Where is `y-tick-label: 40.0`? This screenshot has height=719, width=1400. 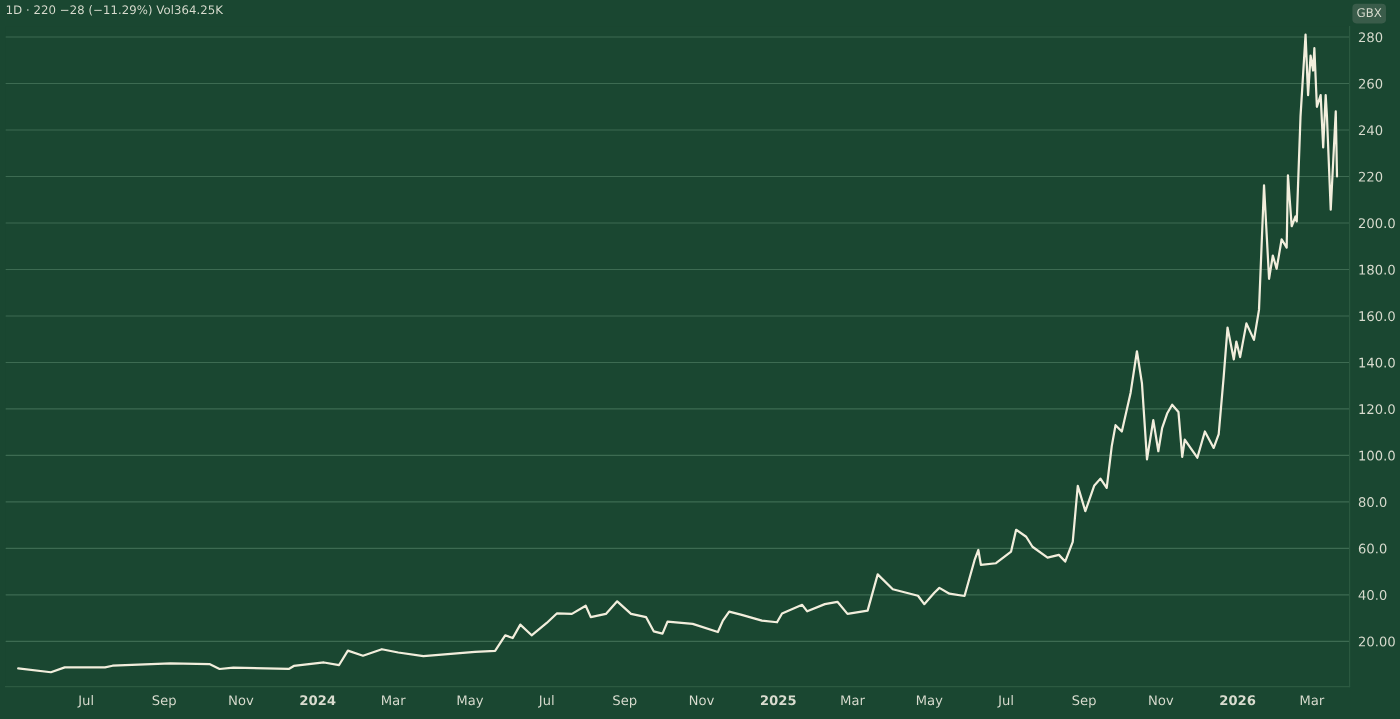
y-tick-label: 40.0 is located at coordinates (1372, 595).